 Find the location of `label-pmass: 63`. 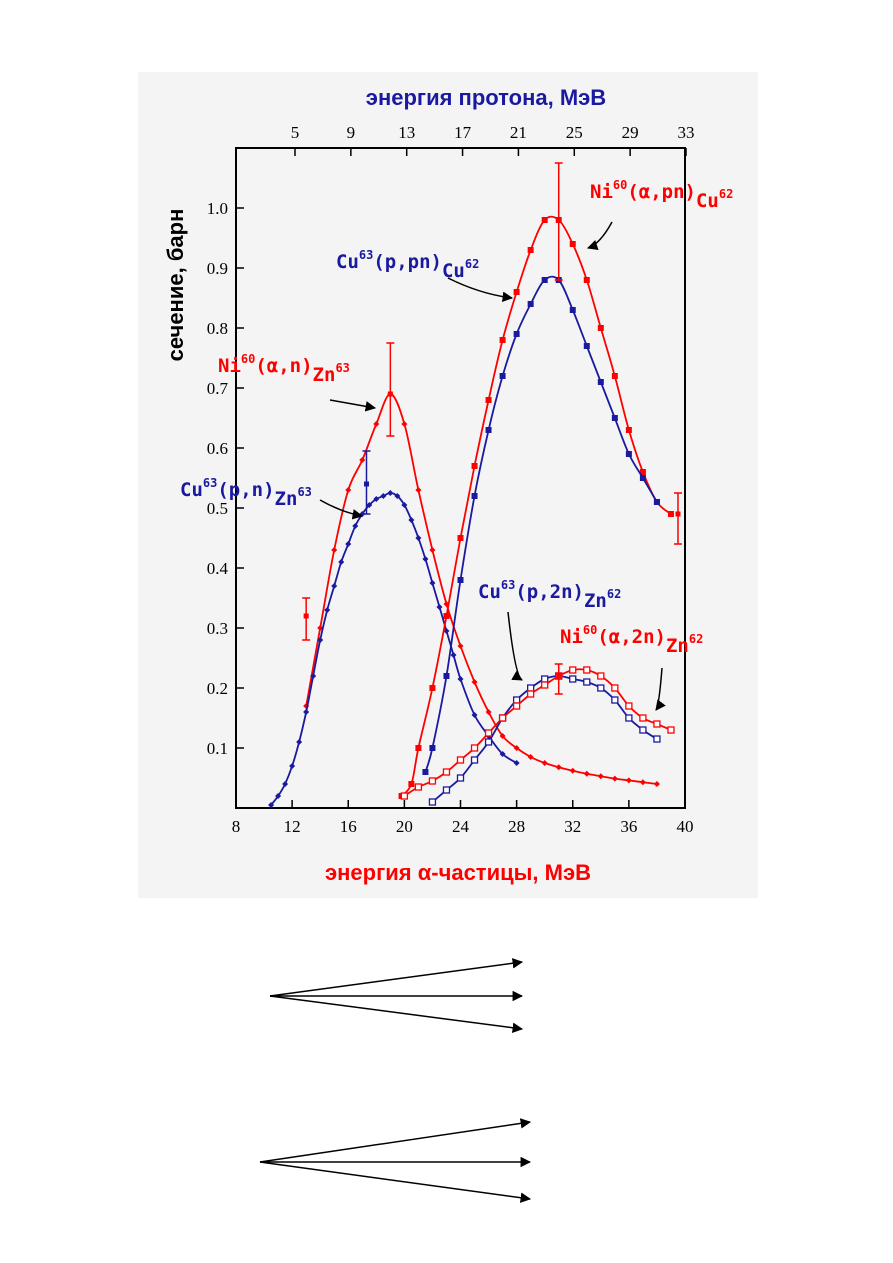

label-pmass: 63 is located at coordinates (304, 492).